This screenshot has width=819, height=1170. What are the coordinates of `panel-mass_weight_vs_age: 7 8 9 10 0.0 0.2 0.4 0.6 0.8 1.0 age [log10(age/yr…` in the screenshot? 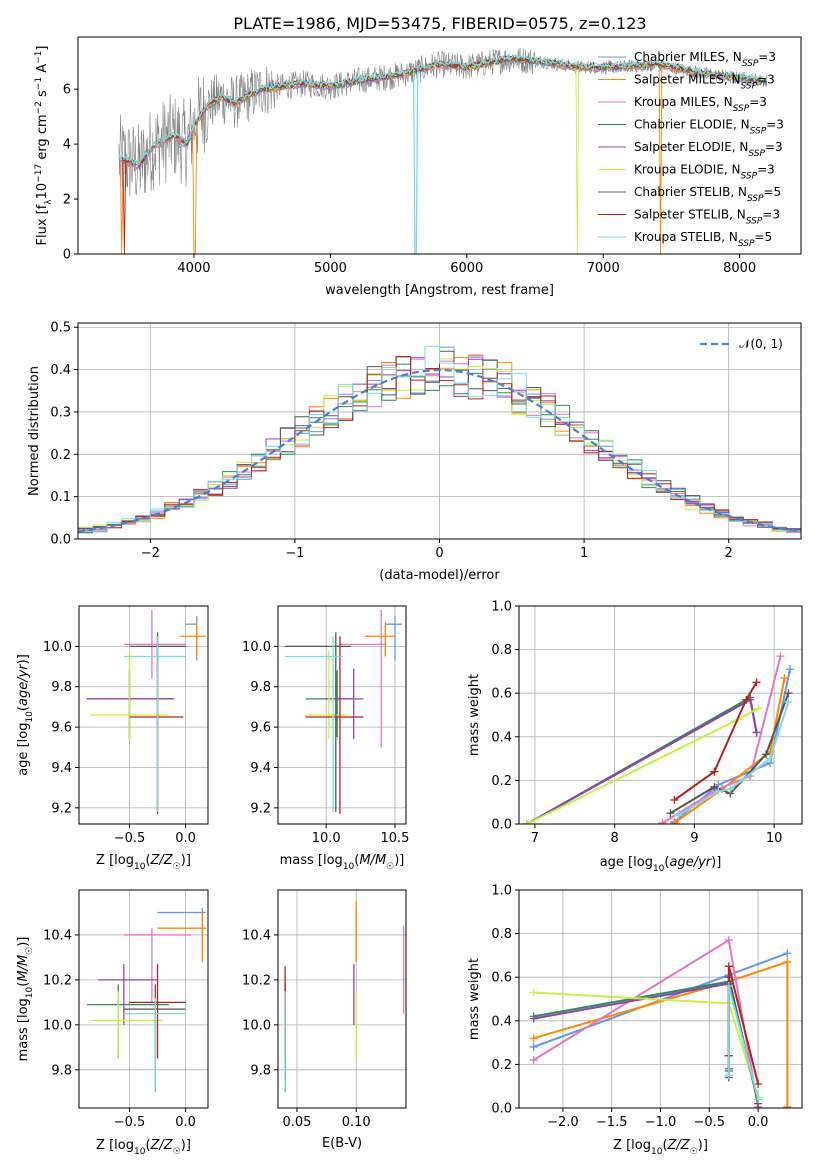 It's located at (635, 737).